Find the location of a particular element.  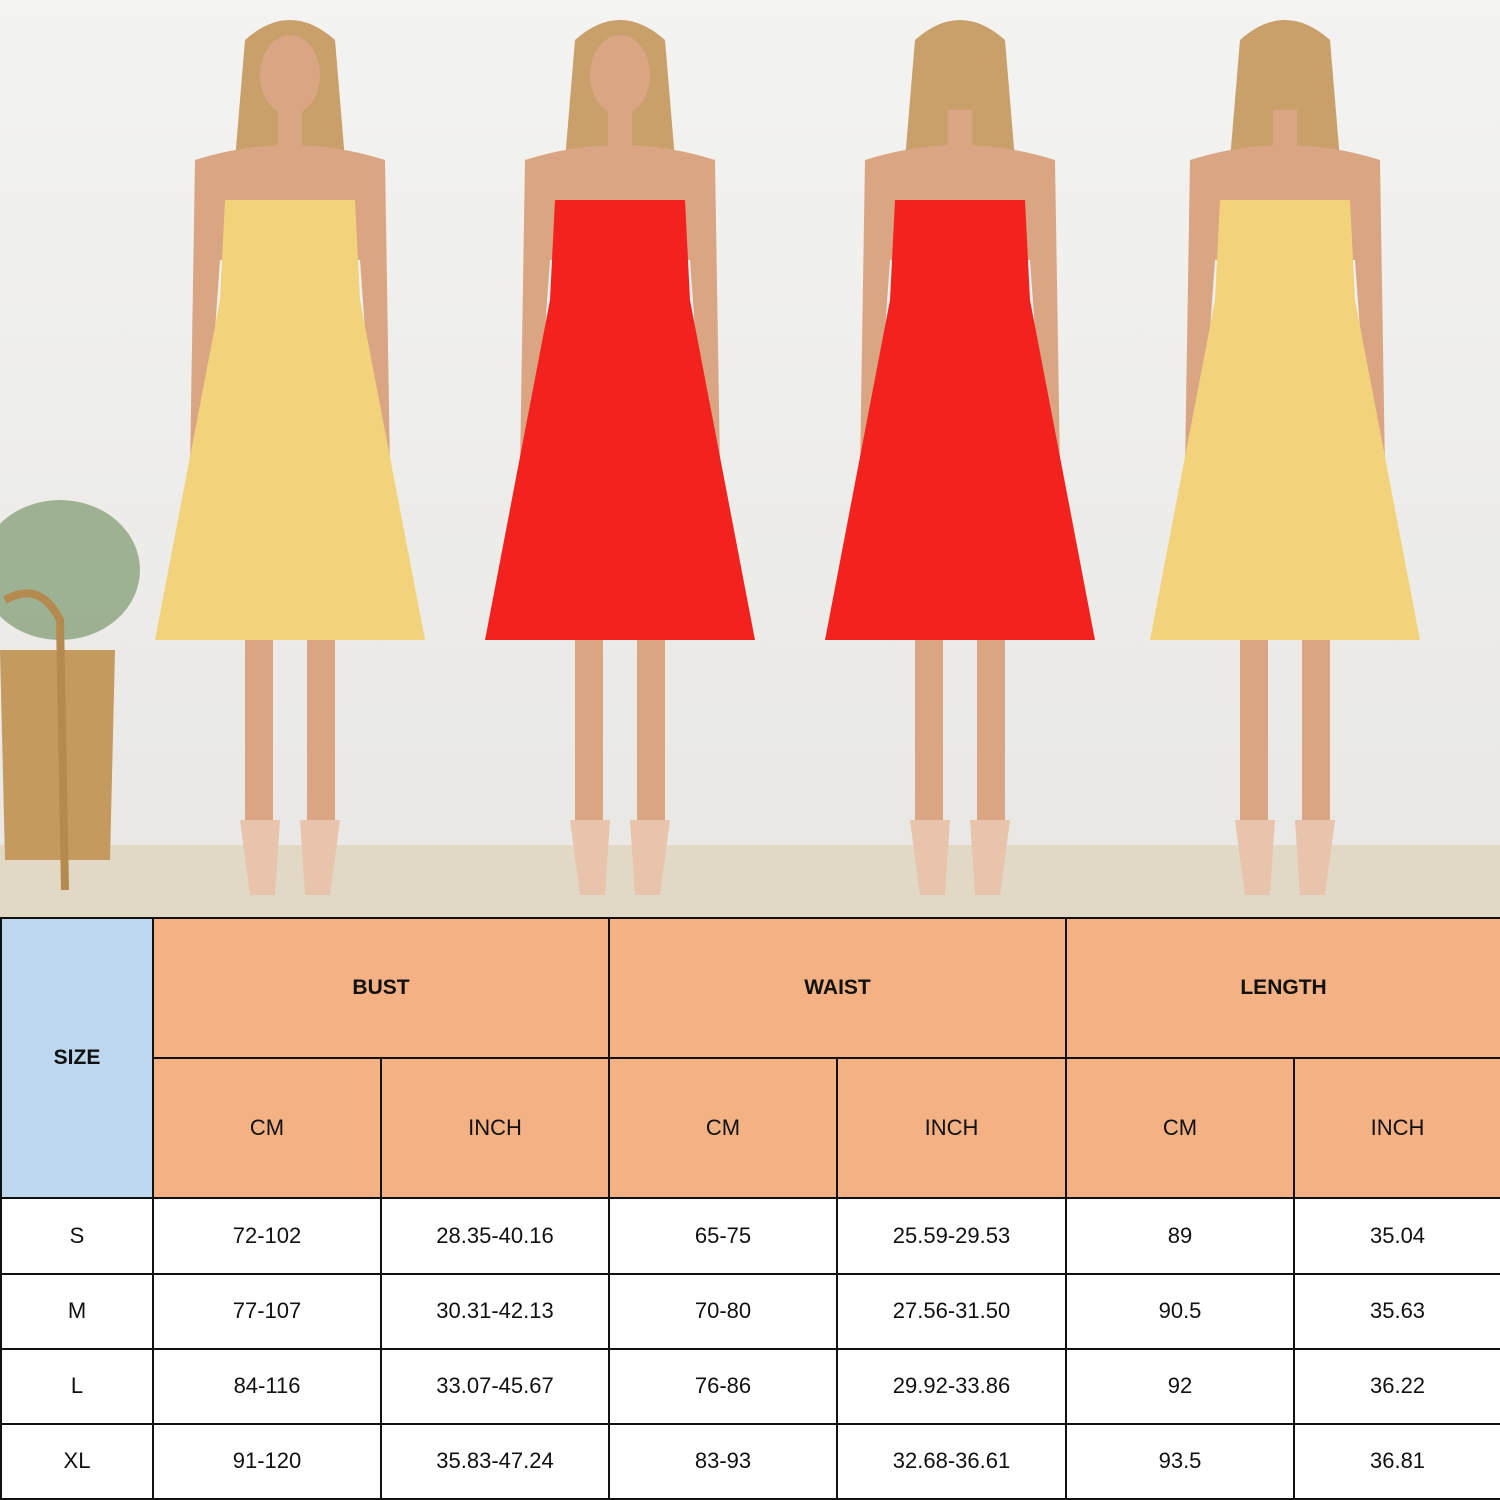

waist-inch-cell: 27.56-31.50 is located at coordinates (952, 1311).